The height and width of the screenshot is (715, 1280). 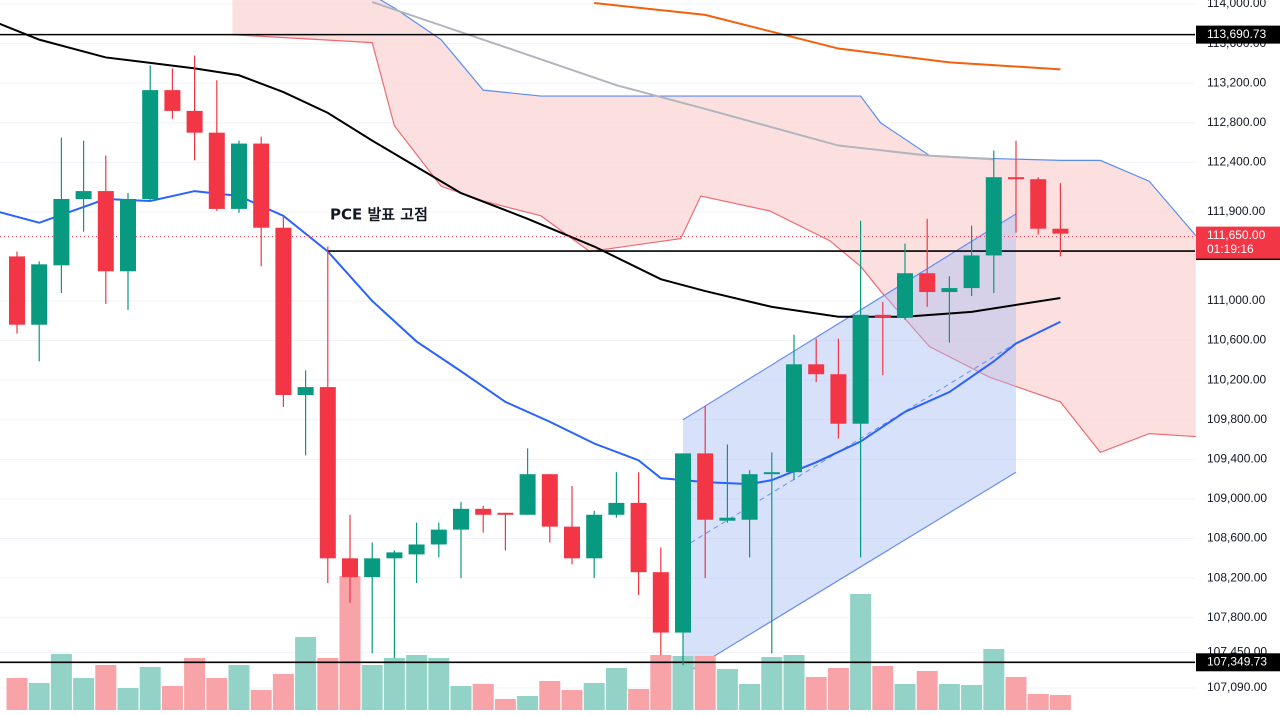 What do you see at coordinates (1236, 340) in the screenshot?
I see `y-tick-label: 110,600.00` at bounding box center [1236, 340].